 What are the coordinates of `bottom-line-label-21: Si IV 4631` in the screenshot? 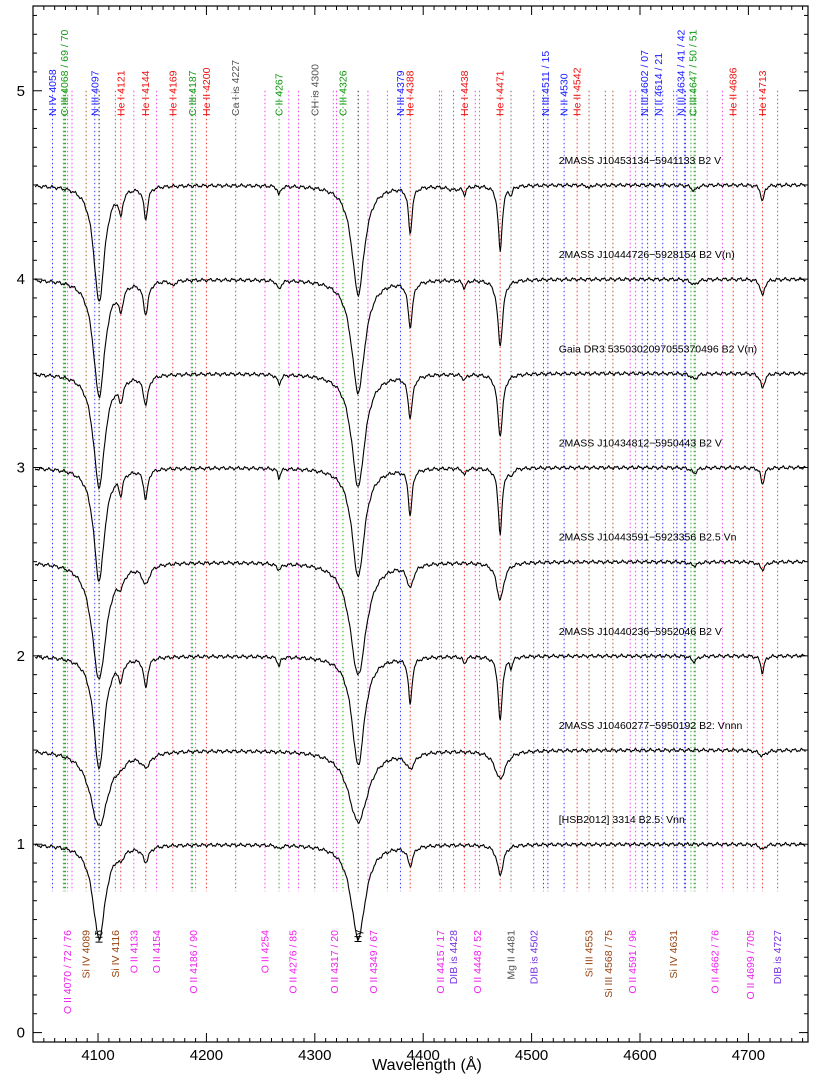 It's located at (674, 954).